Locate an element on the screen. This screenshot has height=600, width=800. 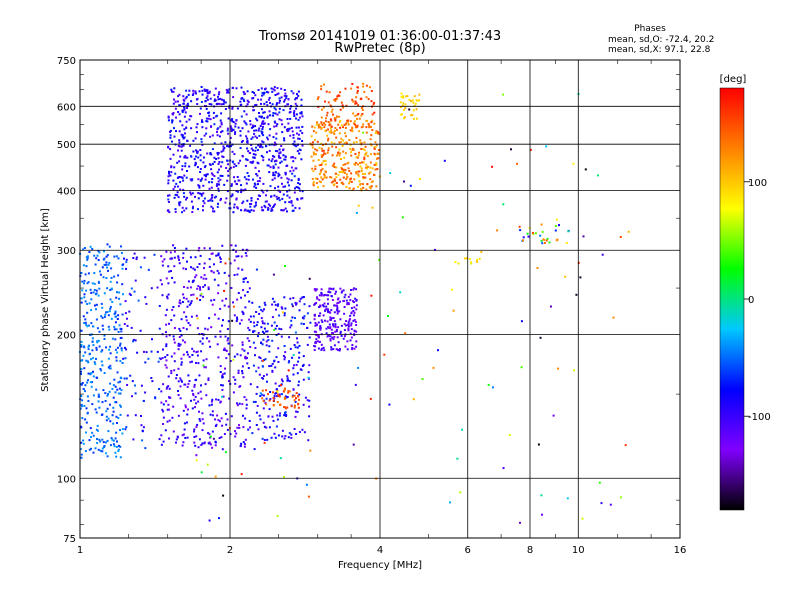
y-tick-label: 750 is located at coordinates (66, 61).